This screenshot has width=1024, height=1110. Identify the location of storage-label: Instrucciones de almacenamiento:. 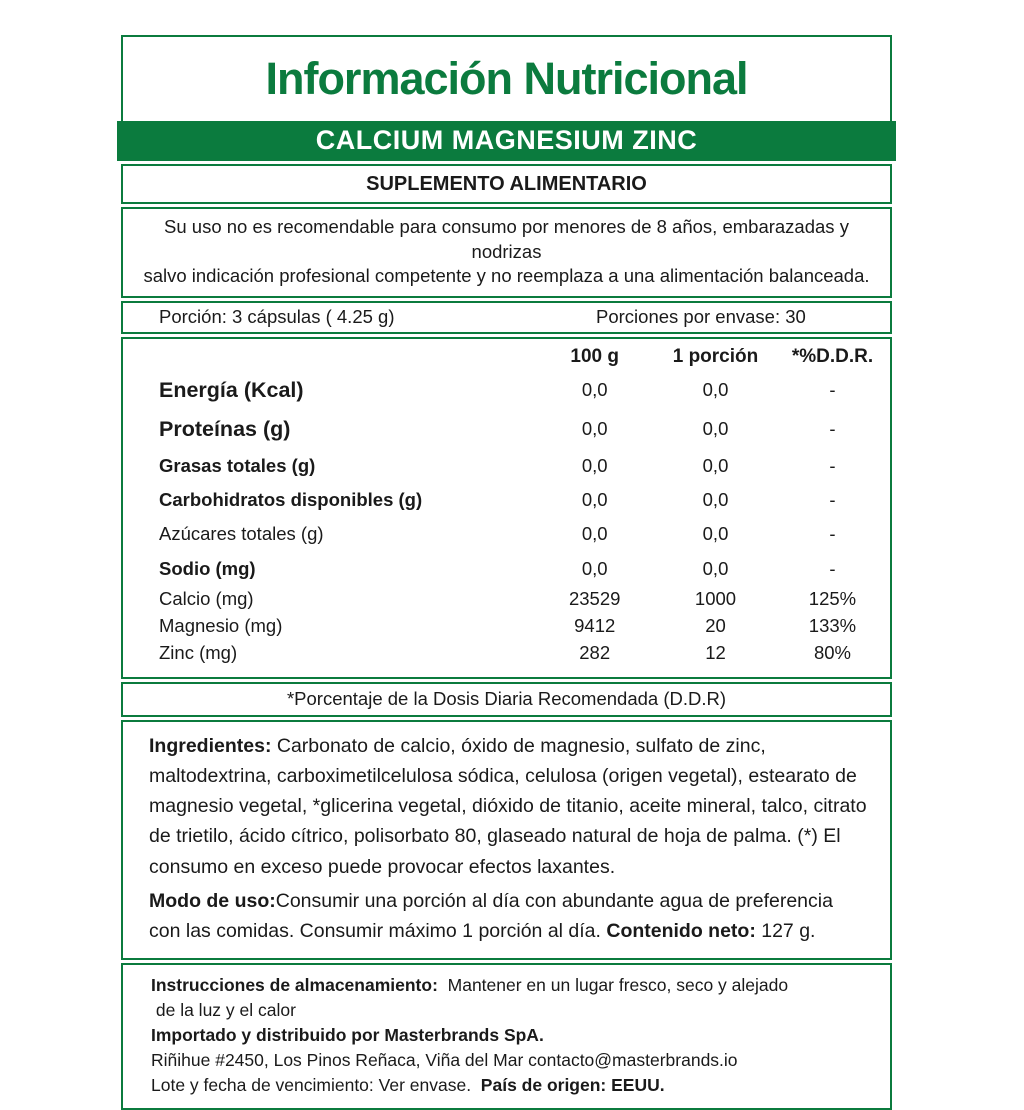
(294, 985).